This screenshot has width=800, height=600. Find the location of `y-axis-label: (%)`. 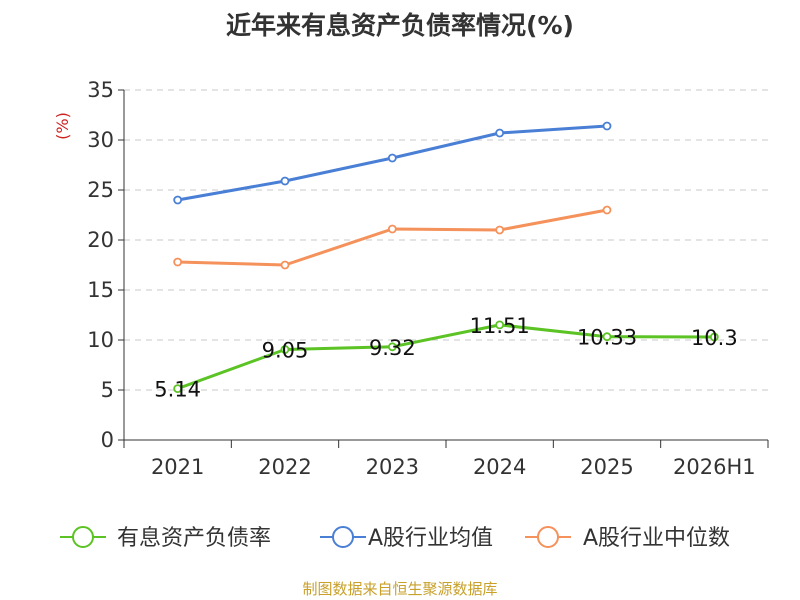

y-axis-label: (%) is located at coordinates (62, 126).